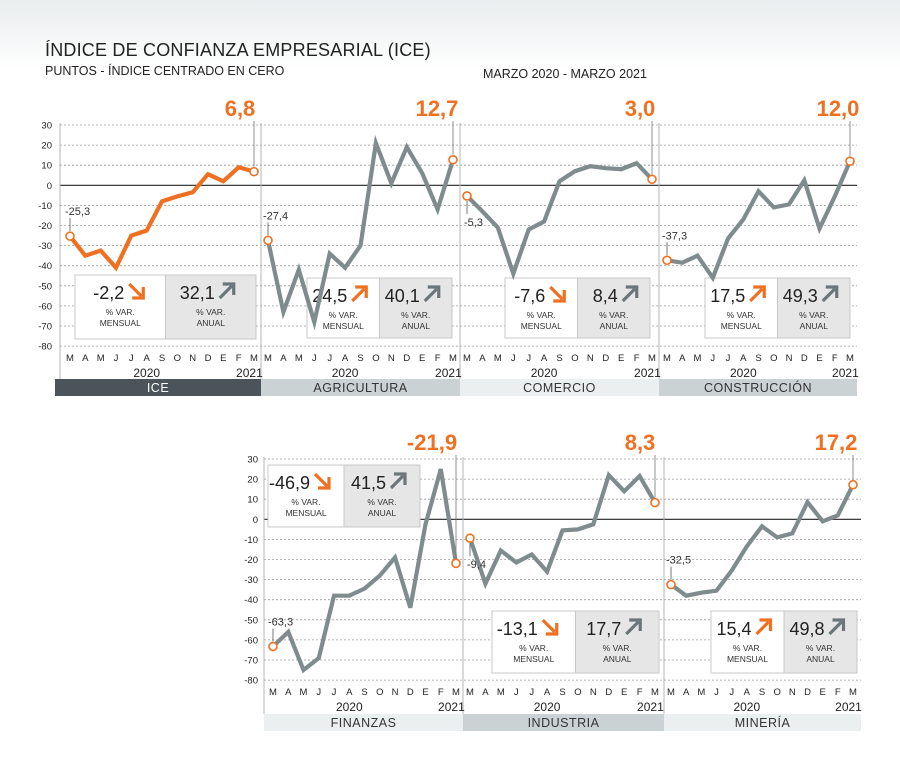  What do you see at coordinates (437, 108) in the screenshot?
I see `agricultura-end-label: 12,7` at bounding box center [437, 108].